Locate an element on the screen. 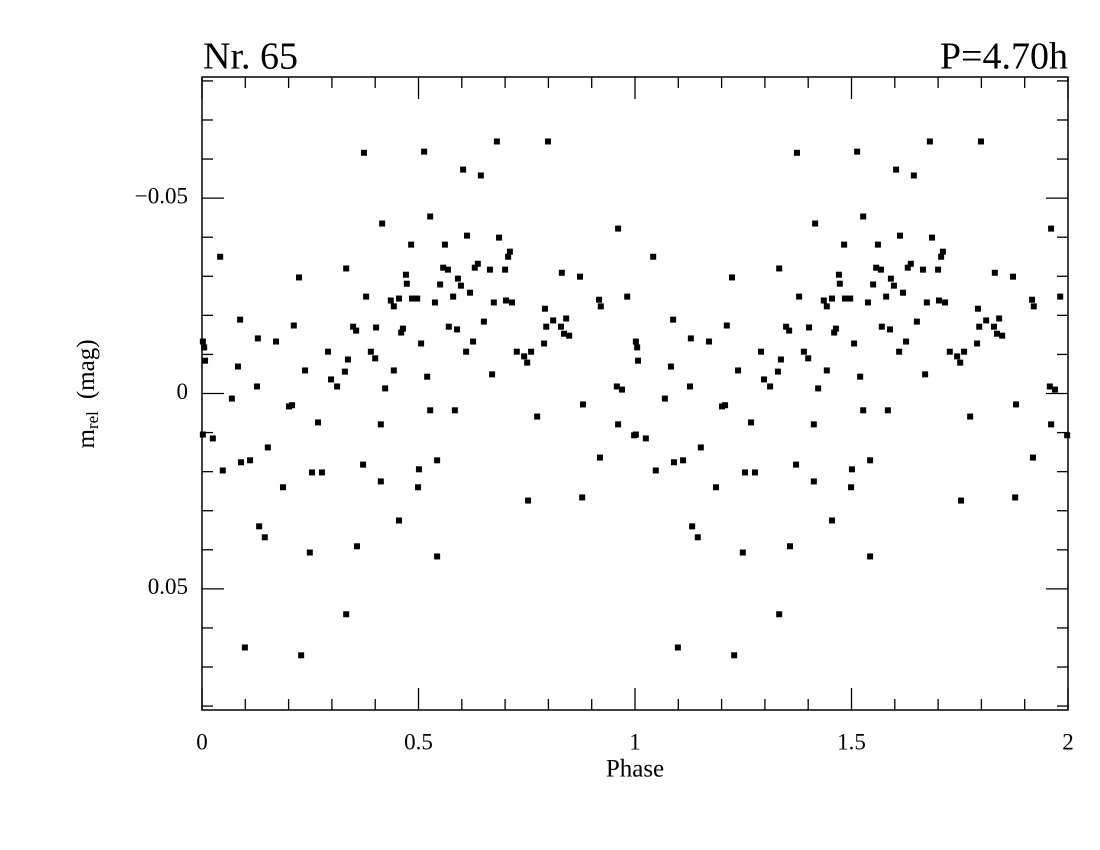 The width and height of the screenshot is (1100, 850). y-label-subscript: rel is located at coordinates (92, 420).